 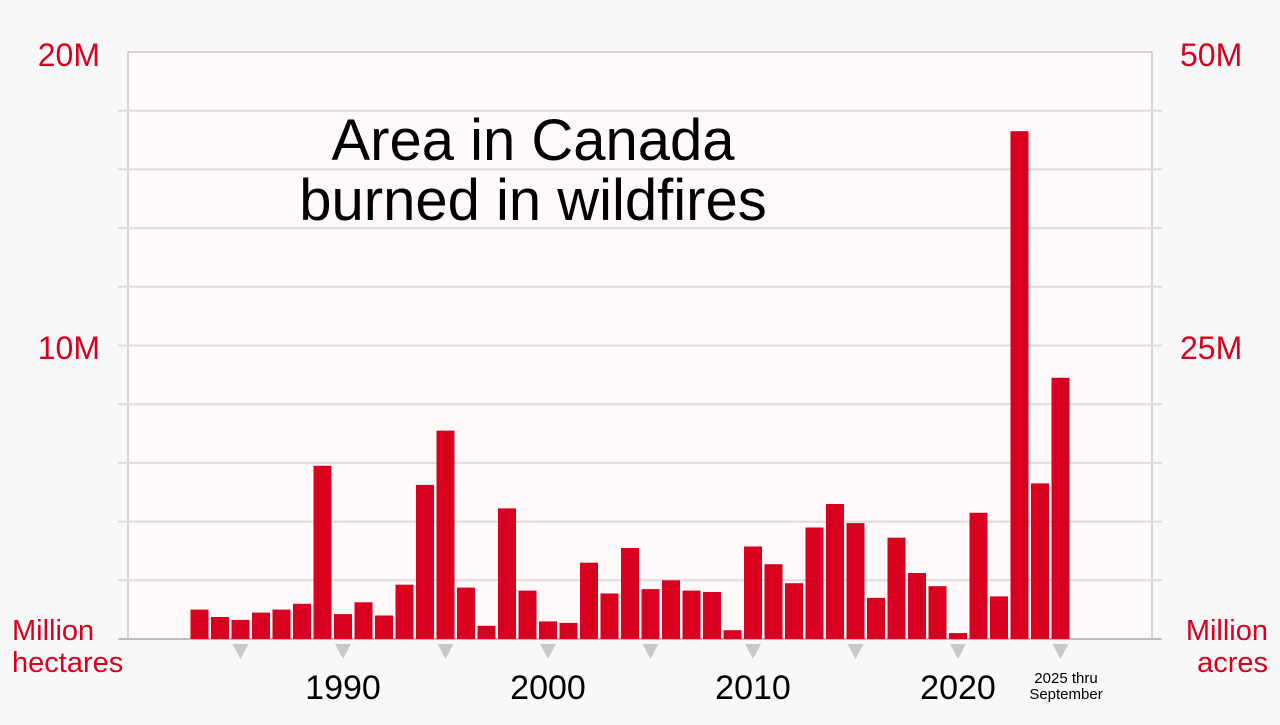 What do you see at coordinates (425, 561) in the screenshot?
I see `bar-1994` at bounding box center [425, 561].